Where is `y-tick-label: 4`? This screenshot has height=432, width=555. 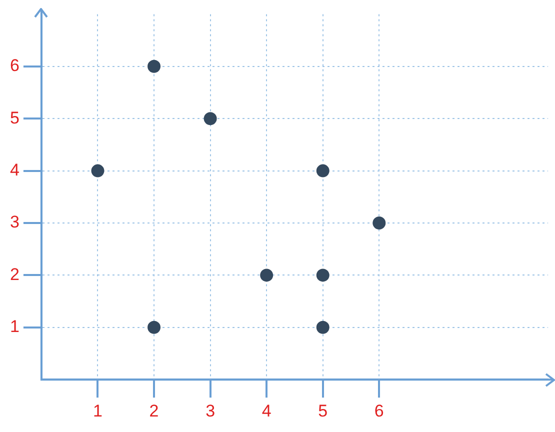
y-tick-label: 4 is located at coordinates (15, 170).